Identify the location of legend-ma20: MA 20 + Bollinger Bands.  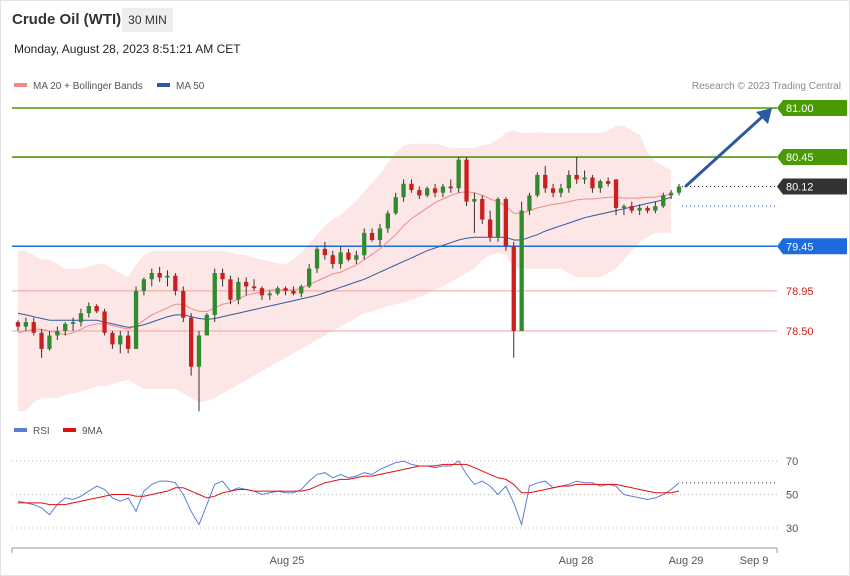
(78, 86).